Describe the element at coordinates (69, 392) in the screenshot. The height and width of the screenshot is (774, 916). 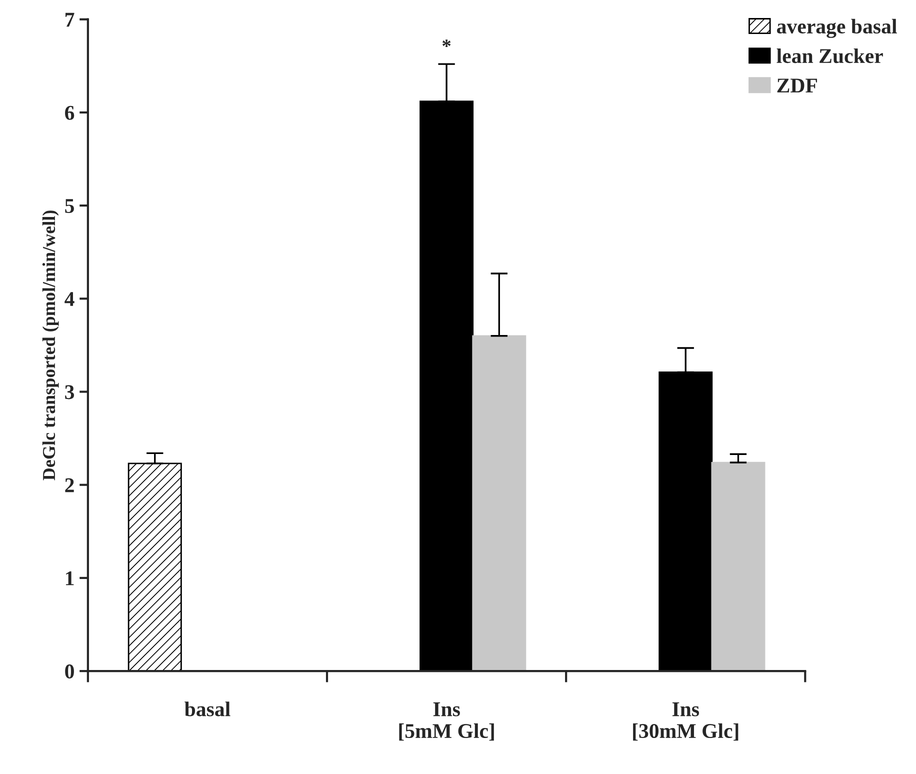
I see `y-tick-label: 3` at that location.